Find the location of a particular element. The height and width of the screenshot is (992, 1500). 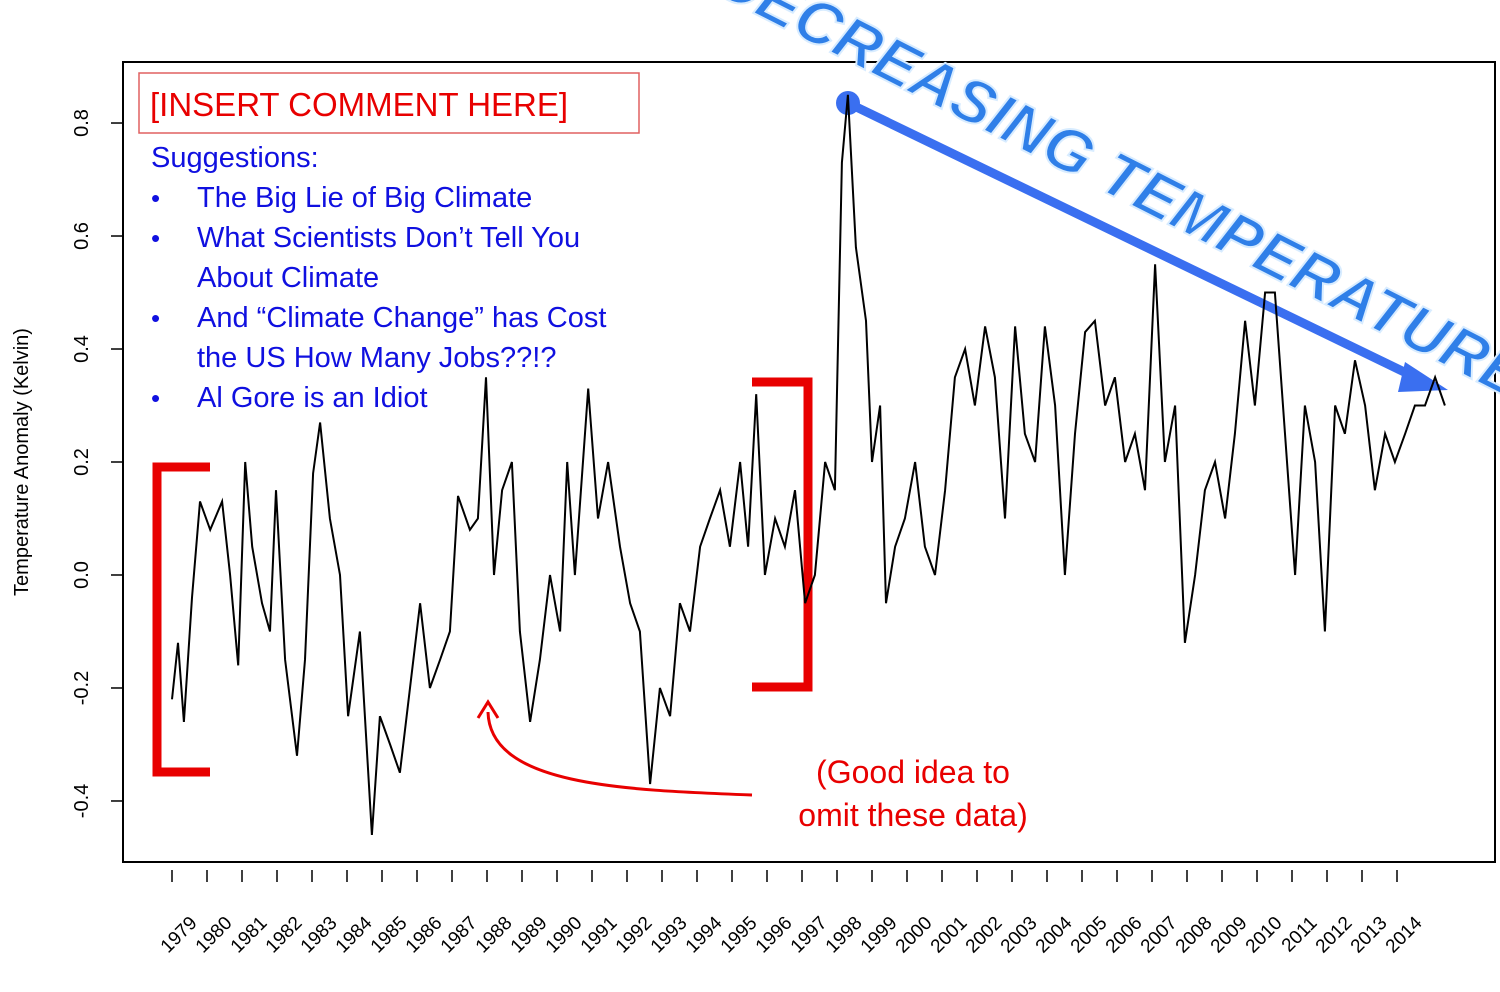

y-tick-label: -0.4 is located at coordinates (82, 801).